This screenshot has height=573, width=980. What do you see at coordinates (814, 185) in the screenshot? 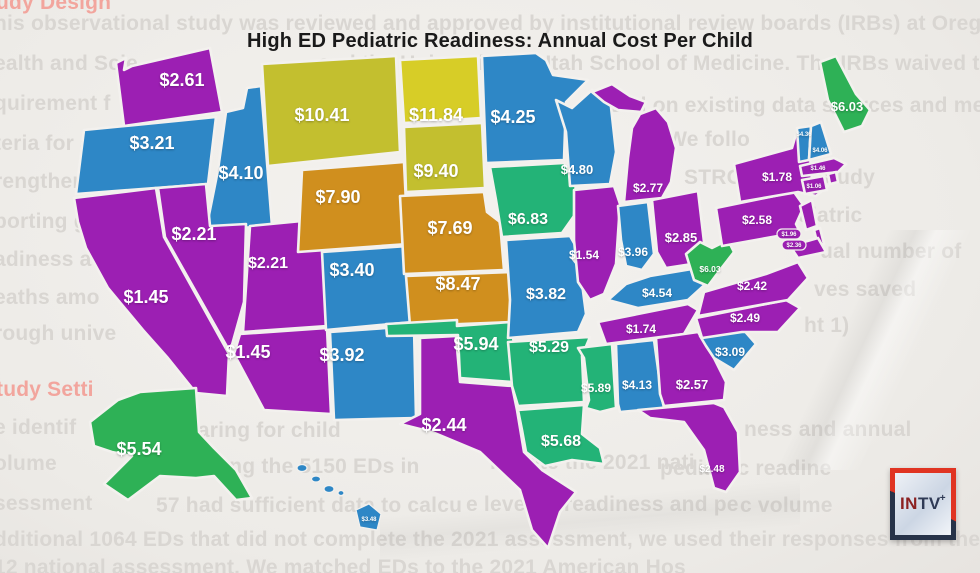
I see `state-connecticut` at bounding box center [814, 185].